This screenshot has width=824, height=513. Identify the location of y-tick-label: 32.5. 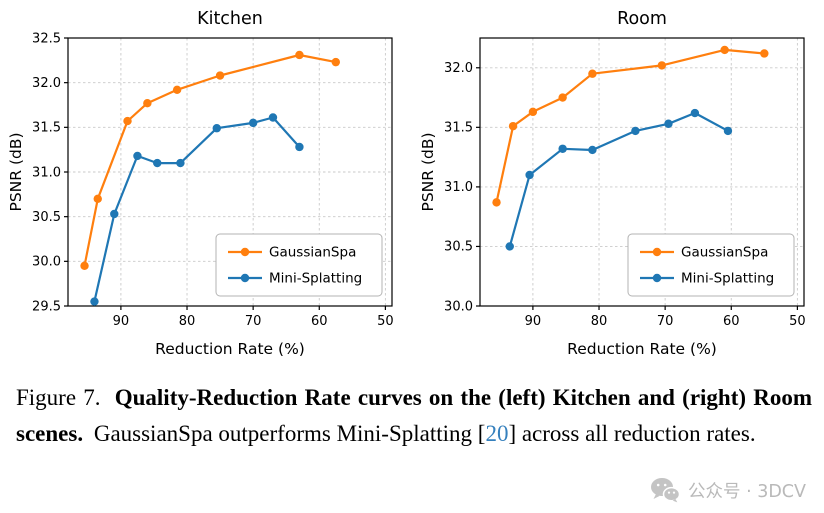
(46, 38).